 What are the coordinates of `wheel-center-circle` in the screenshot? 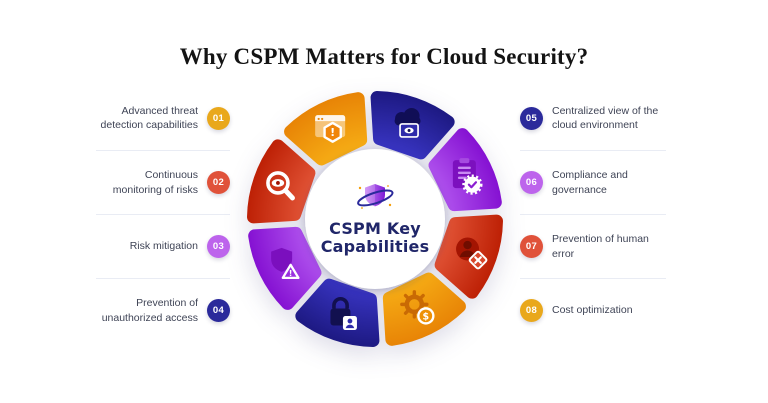 It's located at (375, 219).